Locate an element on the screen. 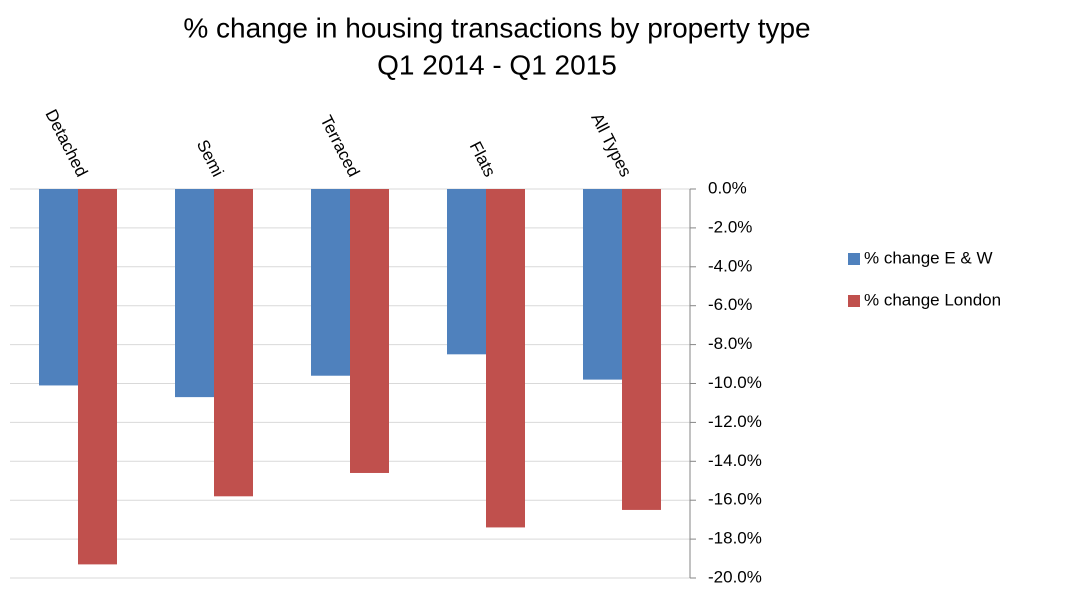 Image resolution: width=1079 pixels, height=591 pixels. x-tick-label: Semi is located at coordinates (210, 158).